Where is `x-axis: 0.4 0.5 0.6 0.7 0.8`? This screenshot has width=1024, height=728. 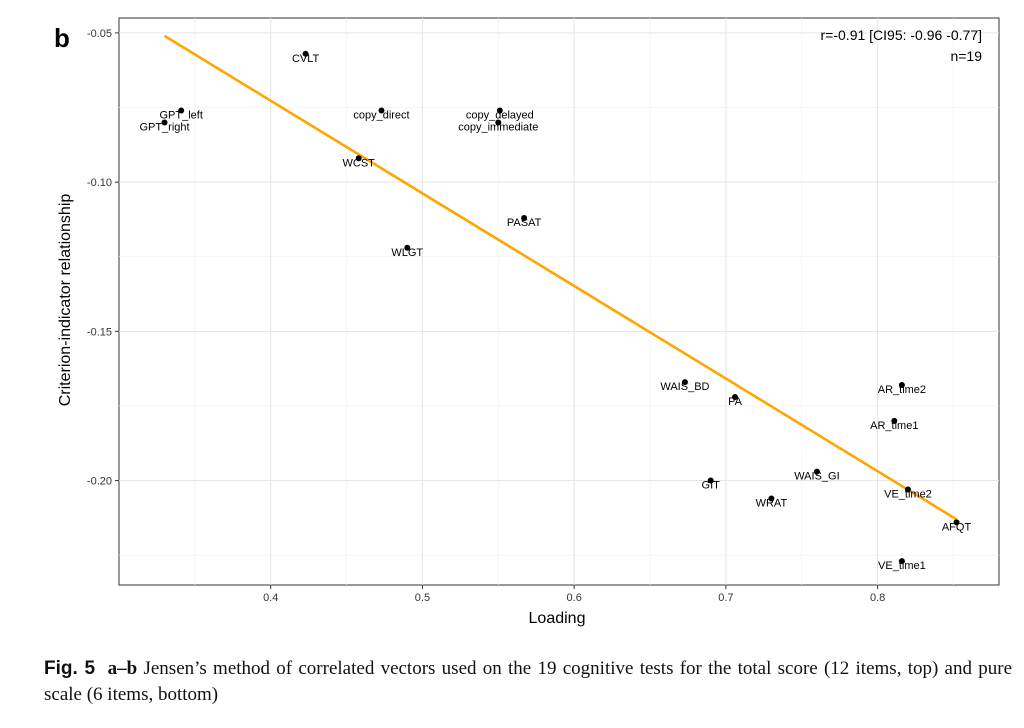
x-axis: 0.4 0.5 0.6 0.7 0.8 is located at coordinates (574, 594).